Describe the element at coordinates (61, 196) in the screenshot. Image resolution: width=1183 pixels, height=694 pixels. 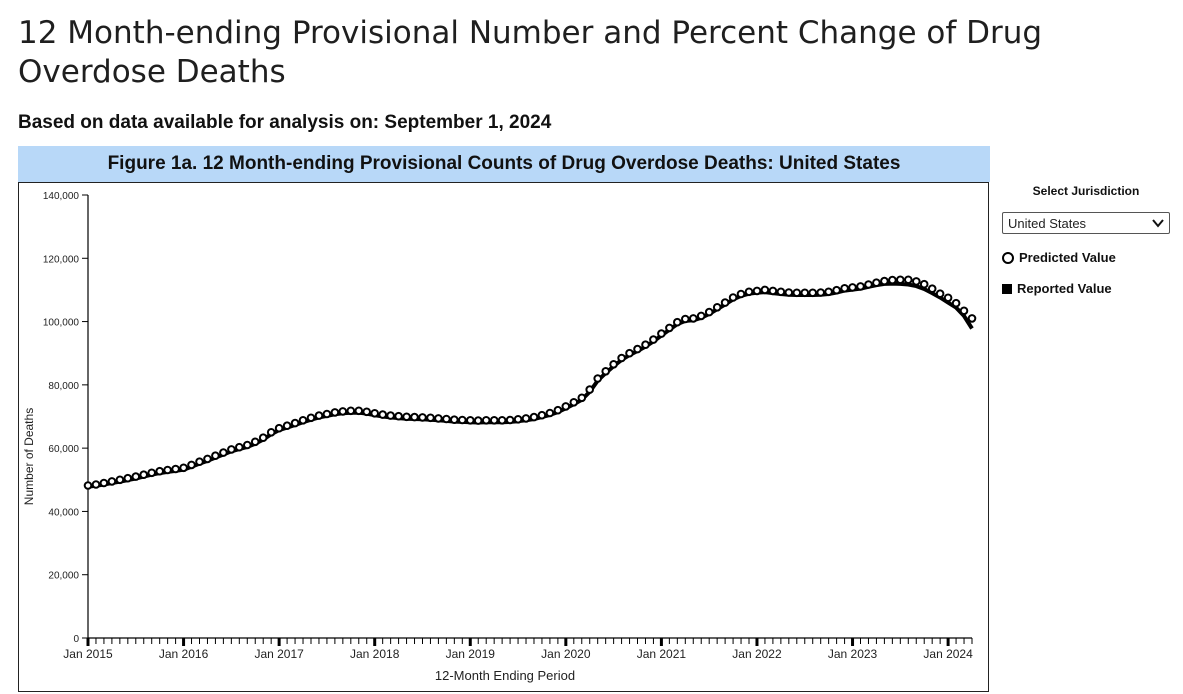
I see `y-tick-label: 140,000` at that location.